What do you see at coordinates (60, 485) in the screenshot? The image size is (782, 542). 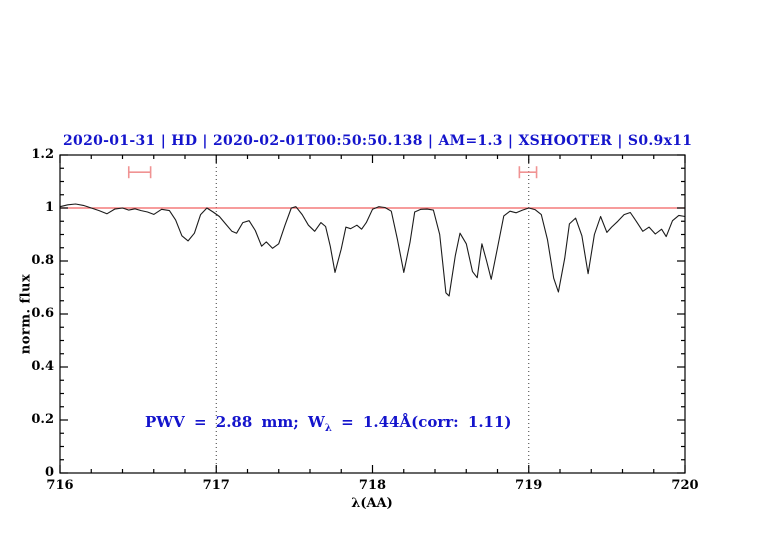 I see `x-tick-label: 716` at bounding box center [60, 485].